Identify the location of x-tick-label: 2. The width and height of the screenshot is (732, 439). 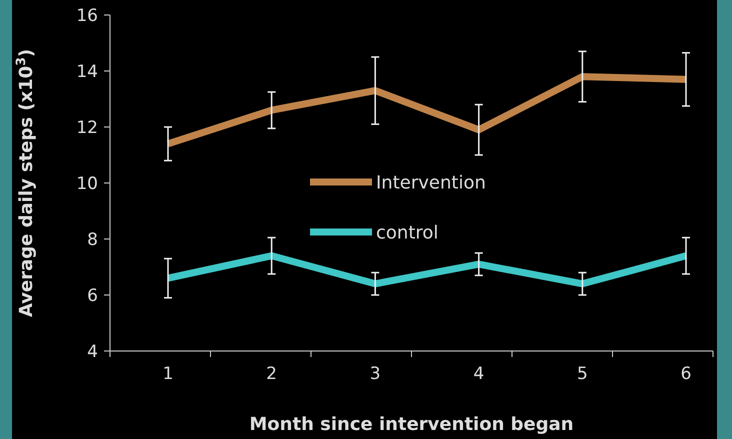
(272, 374).